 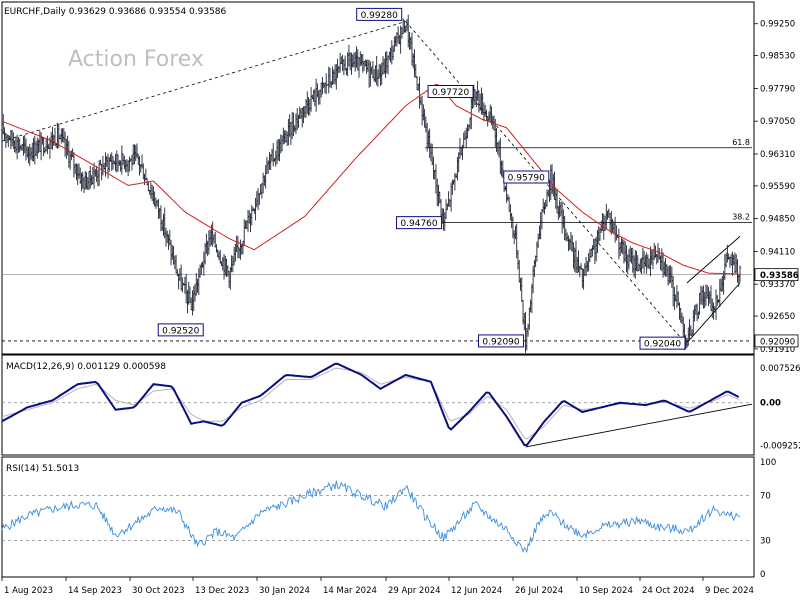 What do you see at coordinates (86, 367) in the screenshot?
I see `macd-title: MACD(12,26,9) 0.001129 0.000598` at bounding box center [86, 367].